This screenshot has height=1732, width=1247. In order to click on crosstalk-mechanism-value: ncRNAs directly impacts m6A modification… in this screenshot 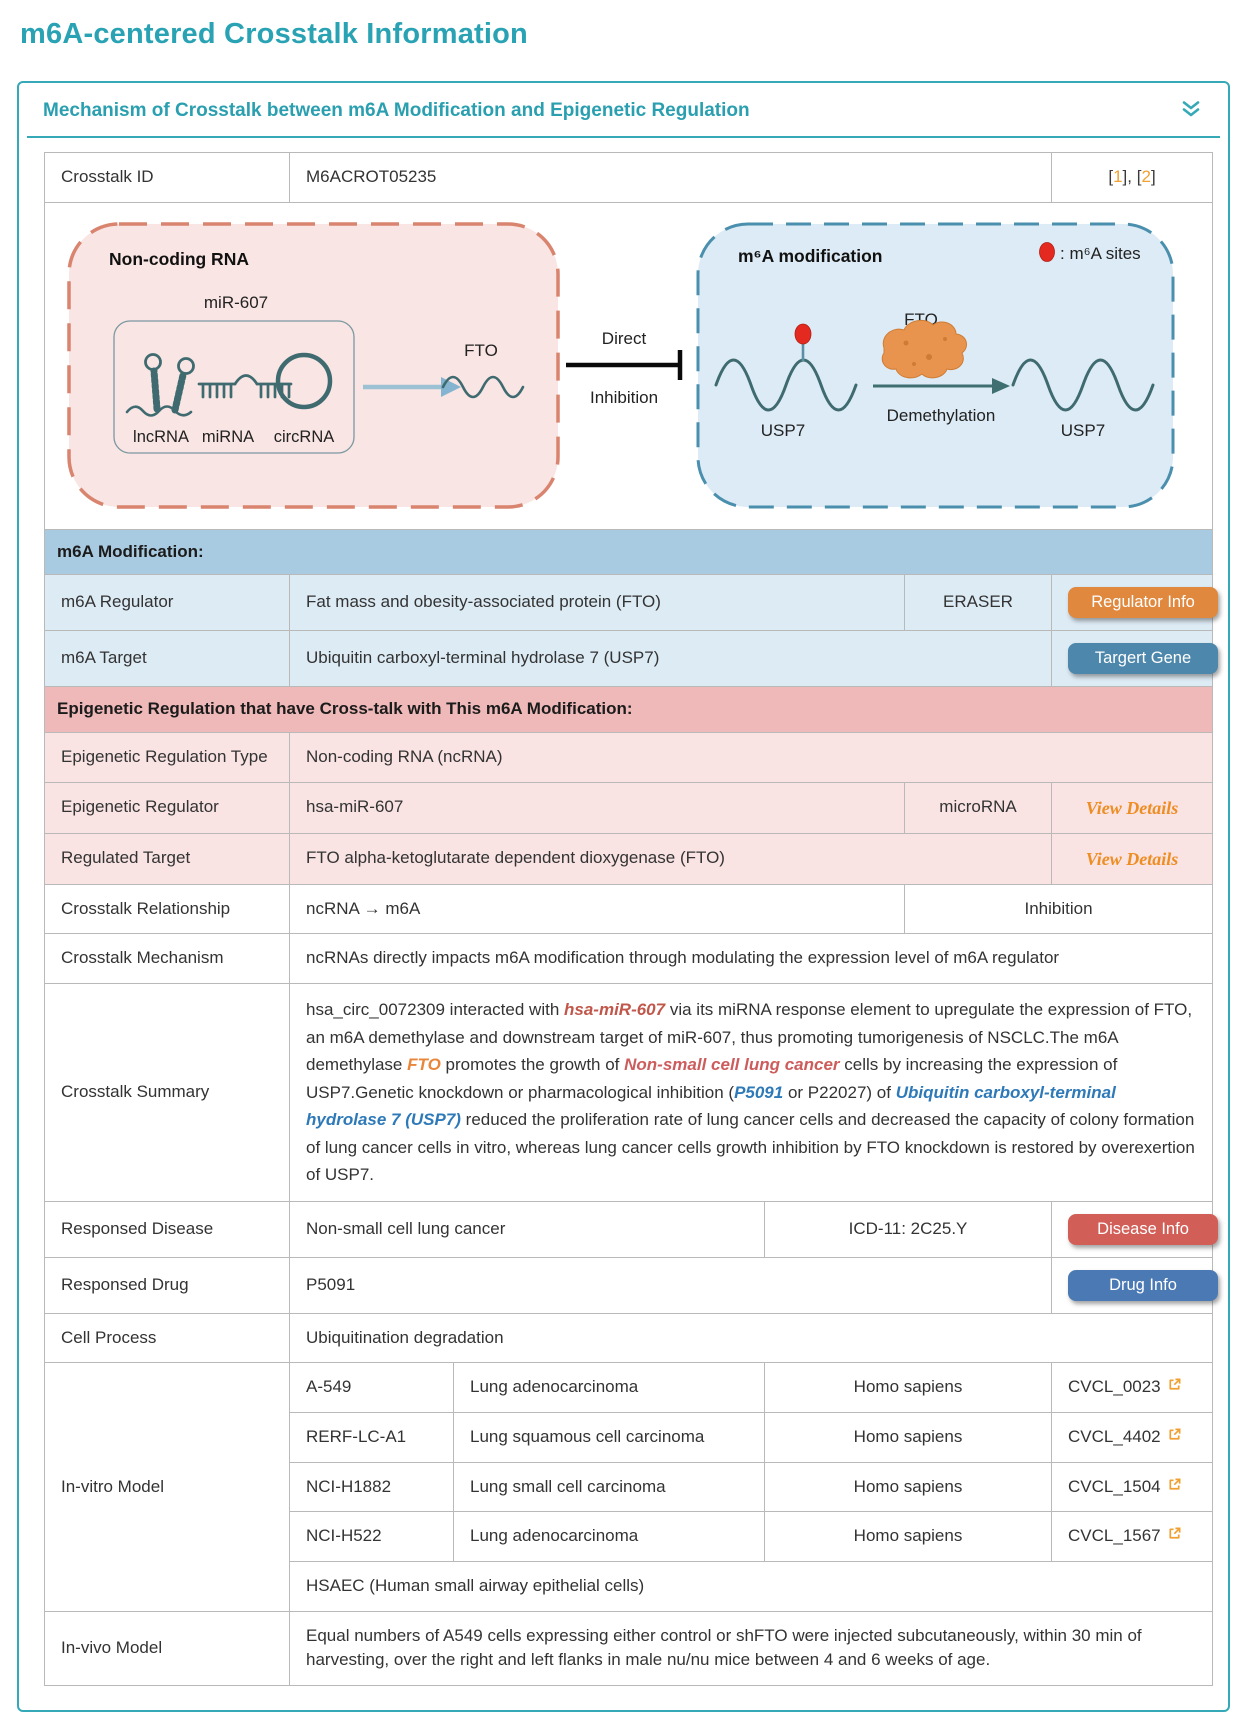, I will do `click(751, 959)`.